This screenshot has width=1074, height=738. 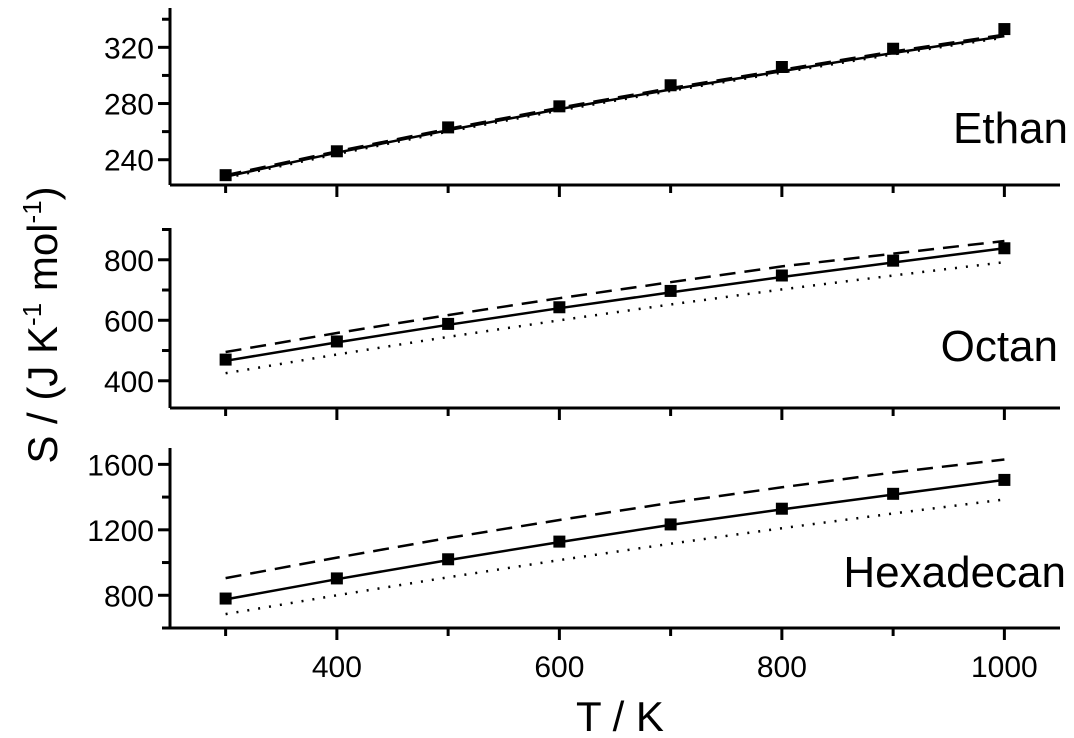 What do you see at coordinates (120, 531) in the screenshot?
I see `y-tick-label: 1200` at bounding box center [120, 531].